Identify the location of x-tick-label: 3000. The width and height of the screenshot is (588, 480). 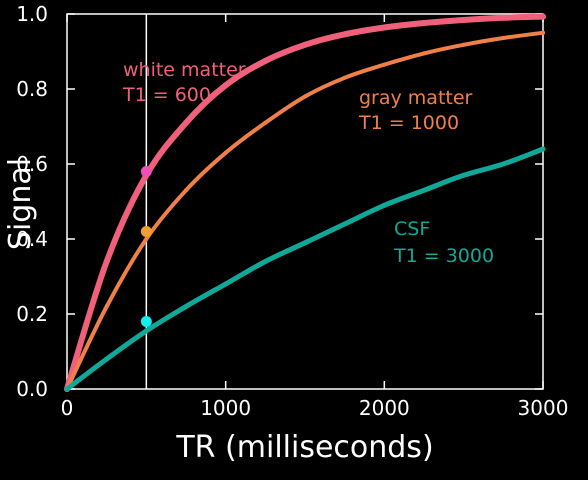
(543, 408).